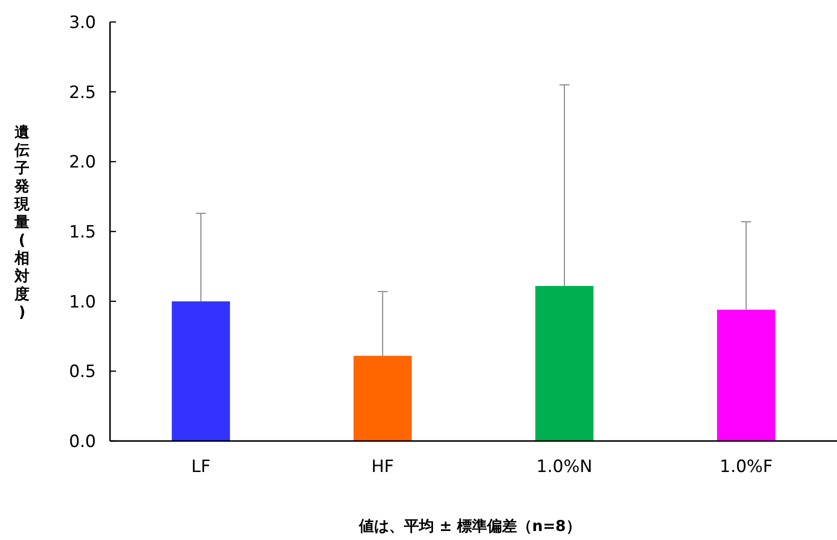 The width and height of the screenshot is (837, 540). Describe the element at coordinates (382, 467) in the screenshot. I see `x-tick-label: HF` at that location.